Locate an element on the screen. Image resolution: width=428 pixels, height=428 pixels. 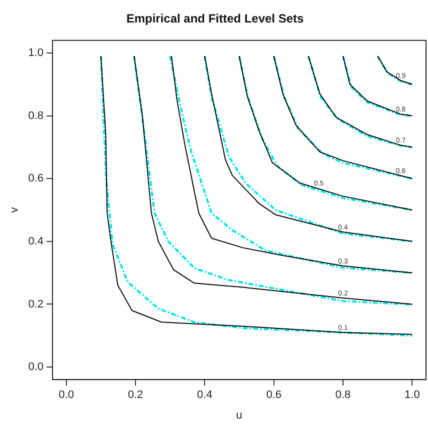
x-tick-label: 0.4 is located at coordinates (204, 395).